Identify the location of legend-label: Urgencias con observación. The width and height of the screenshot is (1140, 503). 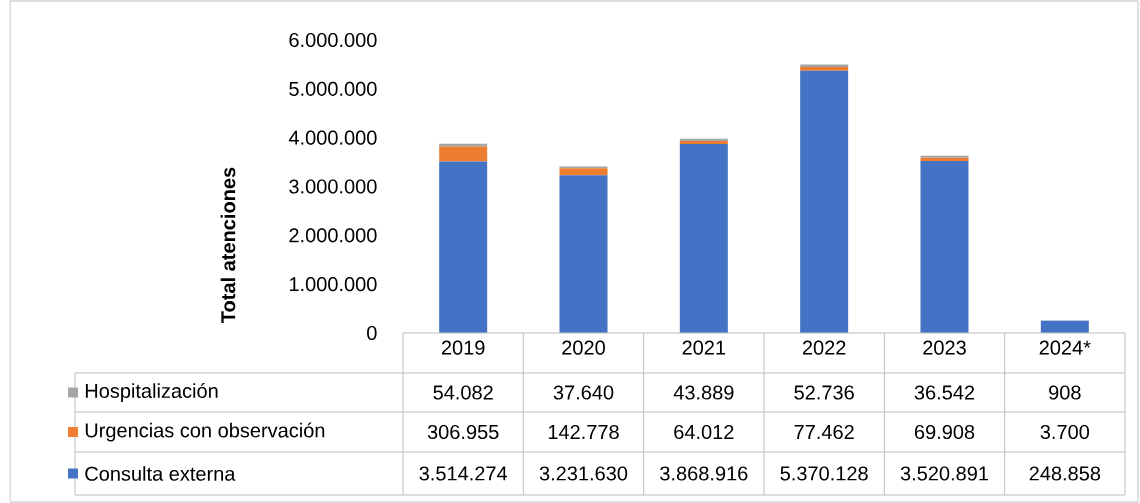
(205, 432).